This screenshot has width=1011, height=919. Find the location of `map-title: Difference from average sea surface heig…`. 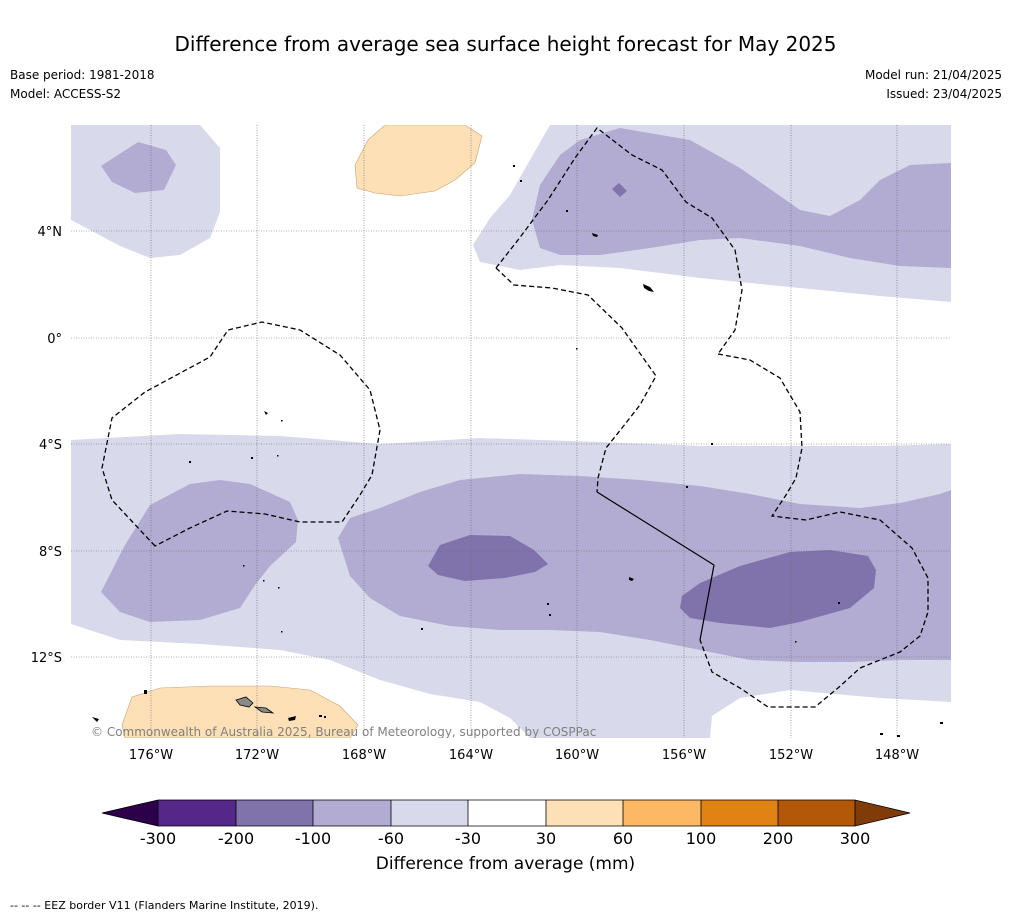

map-title: Difference from average sea surface heig… is located at coordinates (505, 44).